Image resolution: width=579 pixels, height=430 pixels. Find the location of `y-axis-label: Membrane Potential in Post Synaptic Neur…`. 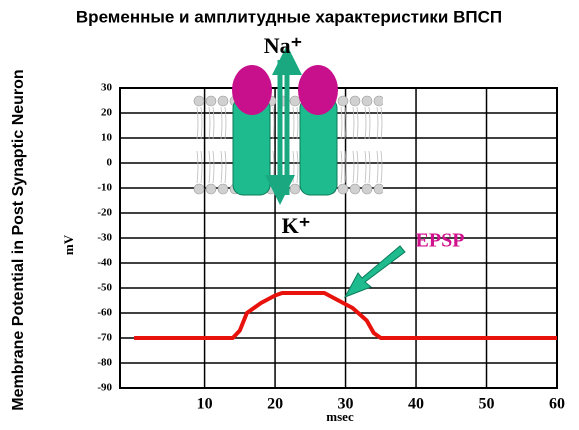

y-axis-label: Membrane Potential in Post Synaptic Neur… is located at coordinates (18, 239).